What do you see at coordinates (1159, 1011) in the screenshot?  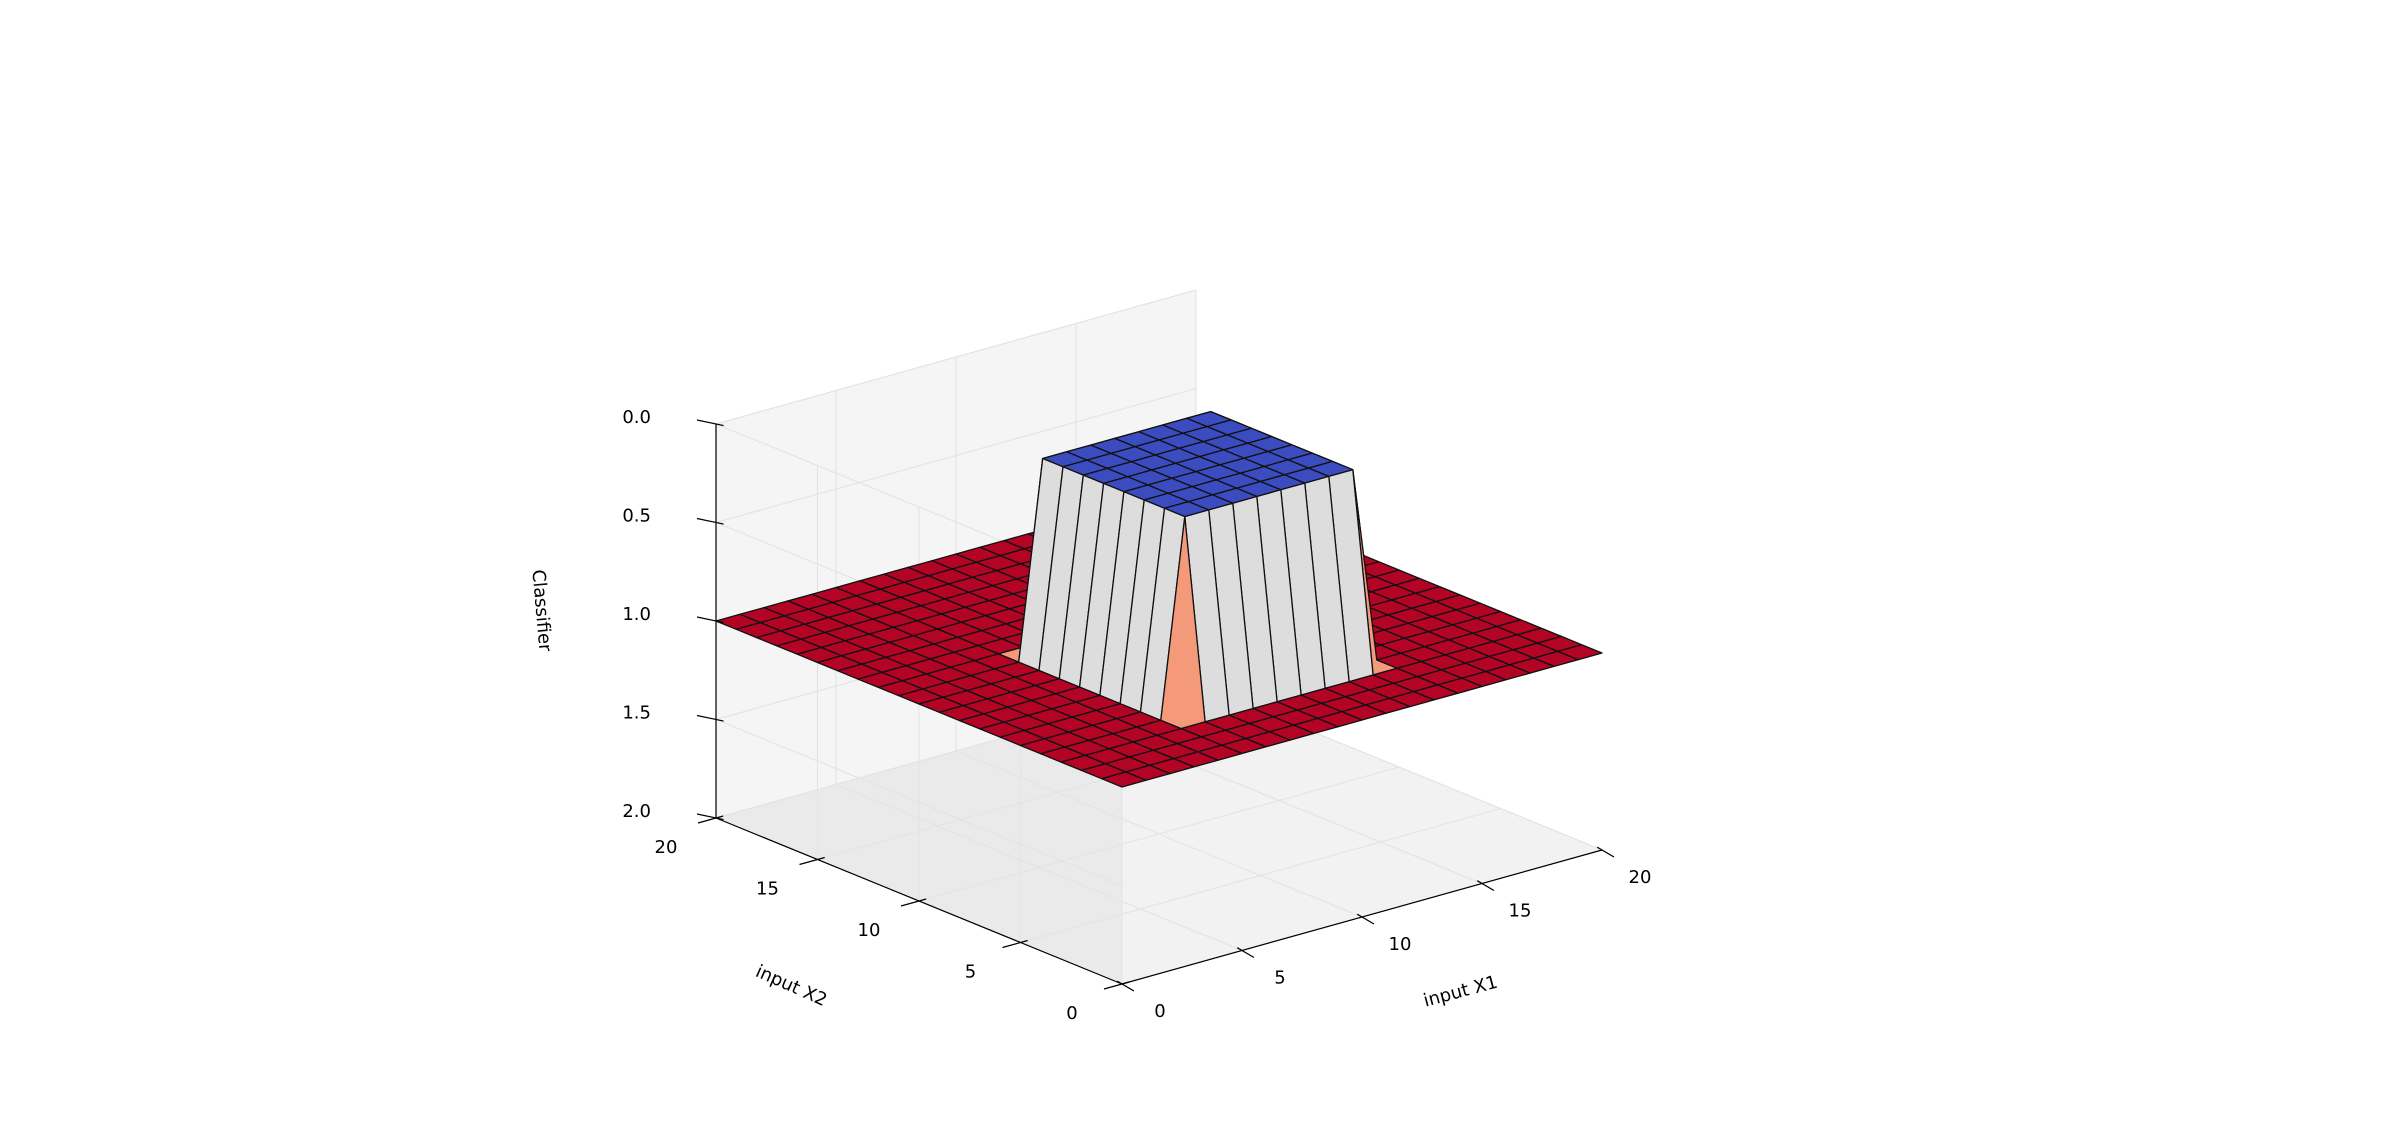 I see `x1-tick-label: 0` at bounding box center [1159, 1011].